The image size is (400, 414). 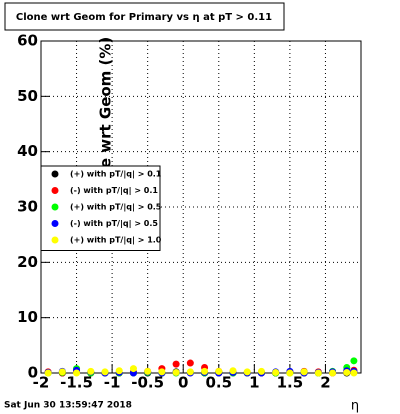 What do you see at coordinates (68, 406) in the screenshot?
I see `footer: Sat Jun 30 13:59:47 2018` at bounding box center [68, 406].